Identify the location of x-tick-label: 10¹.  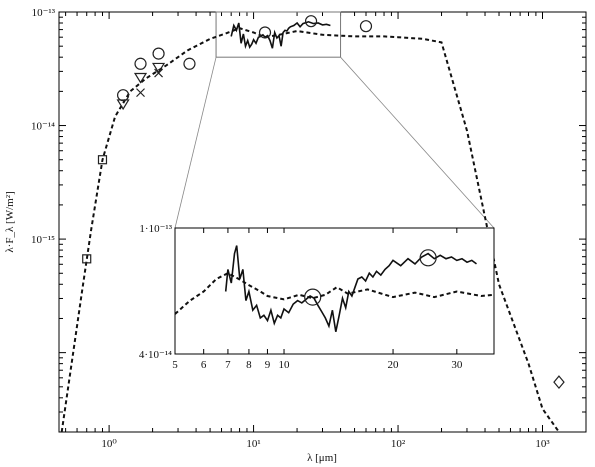
(253, 444).